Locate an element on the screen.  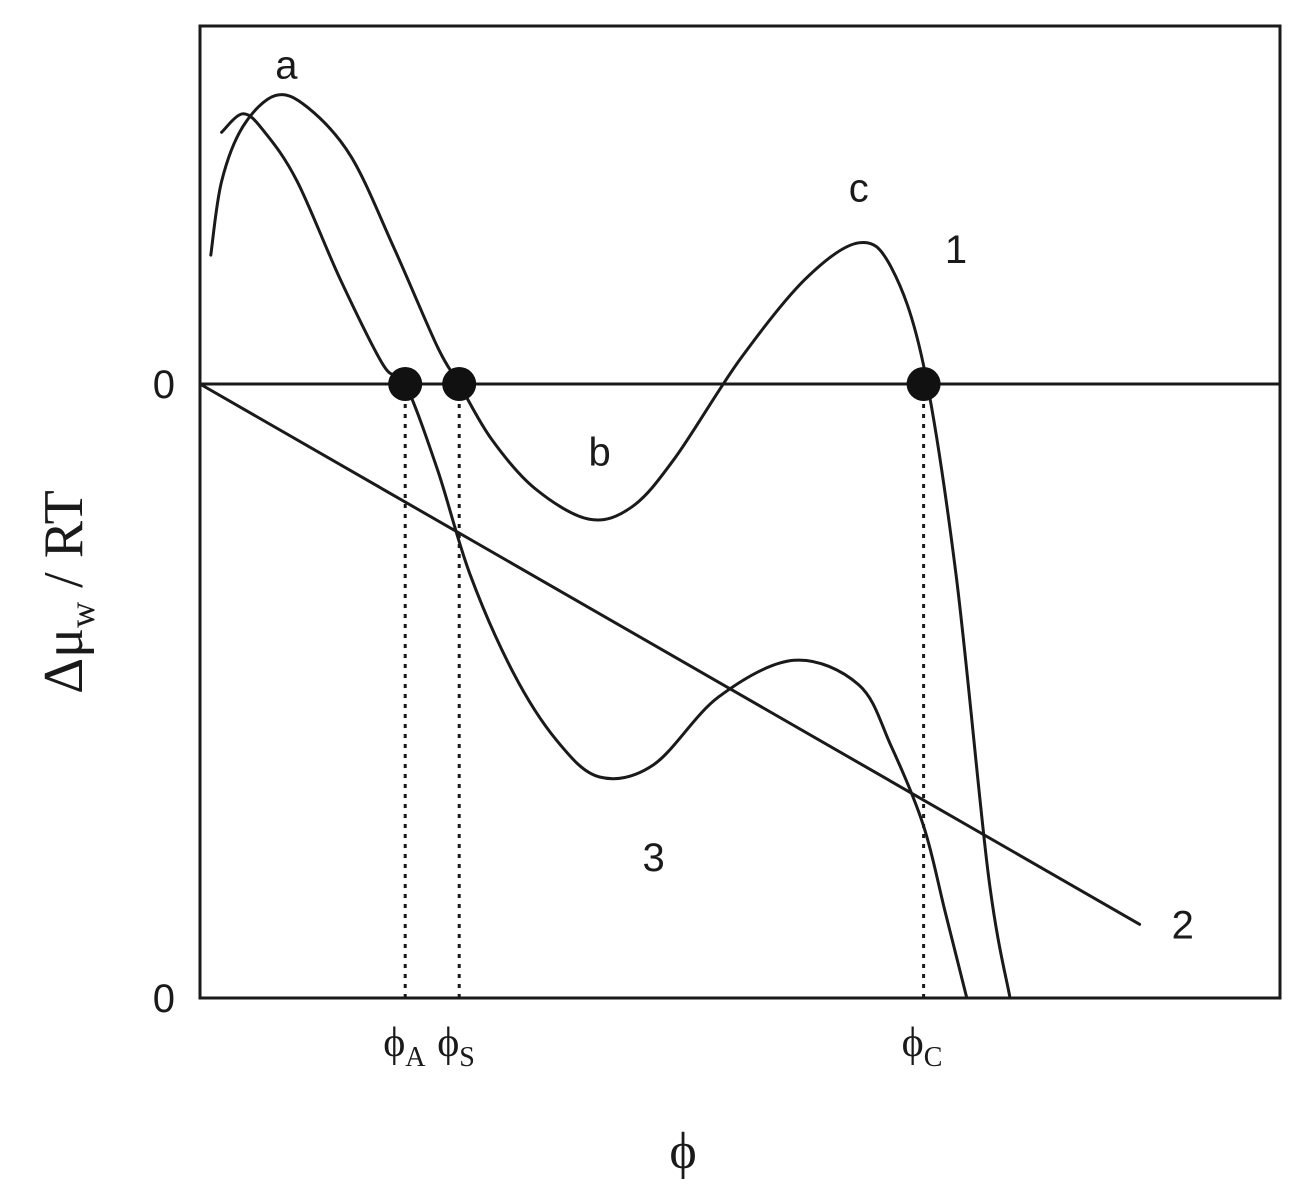
y-axis-label: Δμw / RT is located at coordinates (67, 592).